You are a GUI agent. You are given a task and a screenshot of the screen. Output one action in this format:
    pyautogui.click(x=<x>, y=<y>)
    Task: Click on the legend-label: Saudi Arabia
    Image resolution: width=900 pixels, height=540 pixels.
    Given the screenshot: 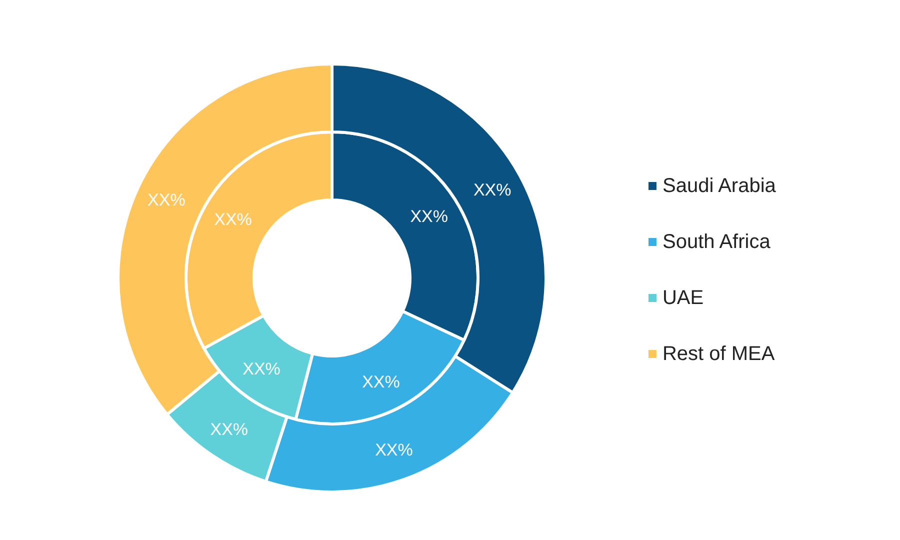 What is the action you would take?
    pyautogui.click(x=719, y=186)
    